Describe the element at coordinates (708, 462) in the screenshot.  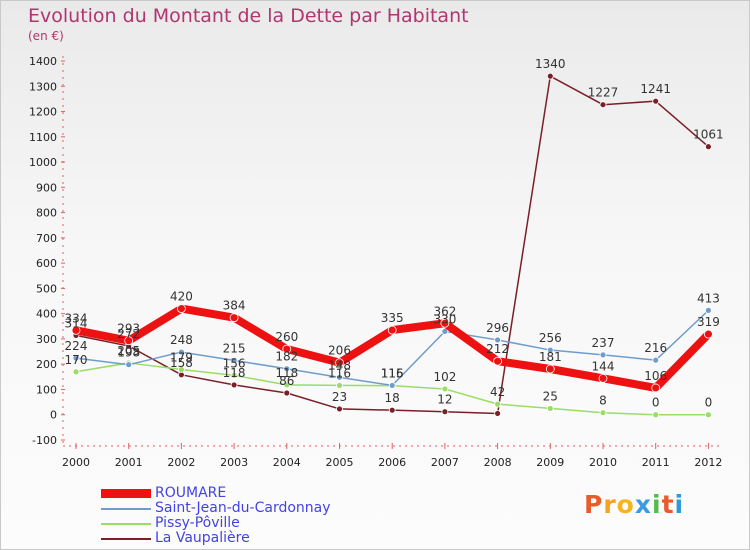
I see `x-tick-label: 2012` at that location.